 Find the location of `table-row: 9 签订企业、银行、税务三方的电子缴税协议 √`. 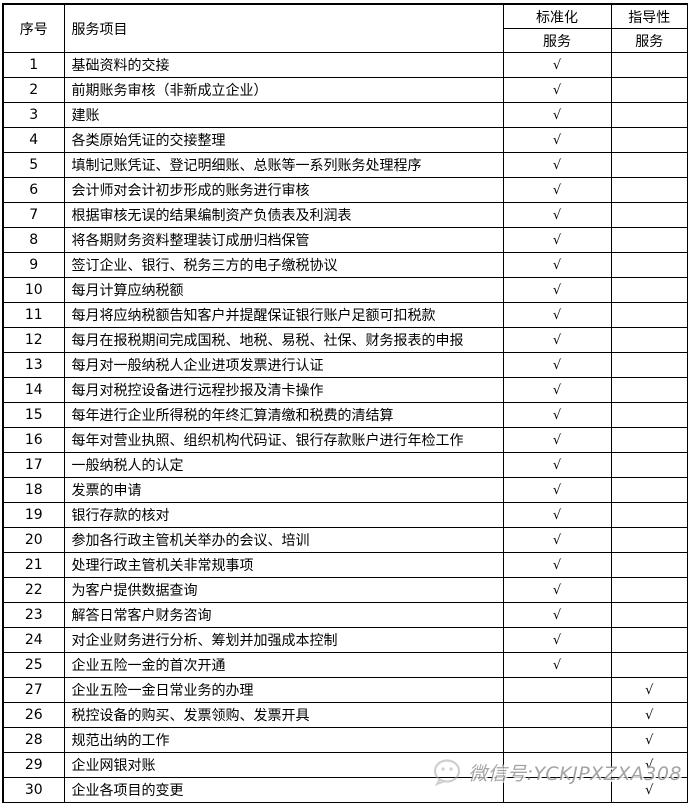

table-row: 9 签订企业、银行、税务三方的电子缴税协议 √ is located at coordinates (345, 265).